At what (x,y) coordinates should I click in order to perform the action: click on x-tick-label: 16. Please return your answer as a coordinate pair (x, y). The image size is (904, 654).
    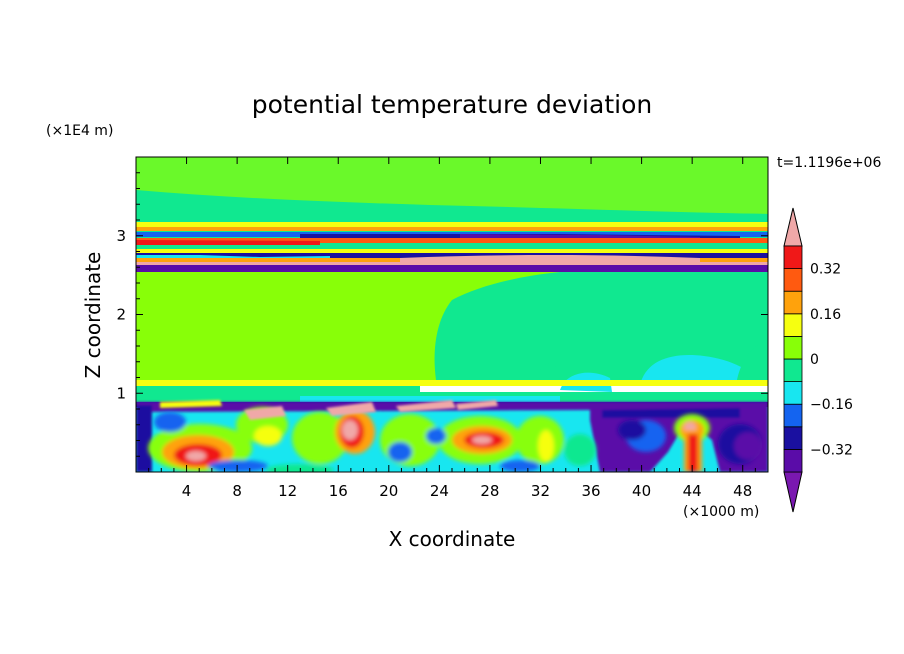
    Looking at the image, I should click on (338, 491).